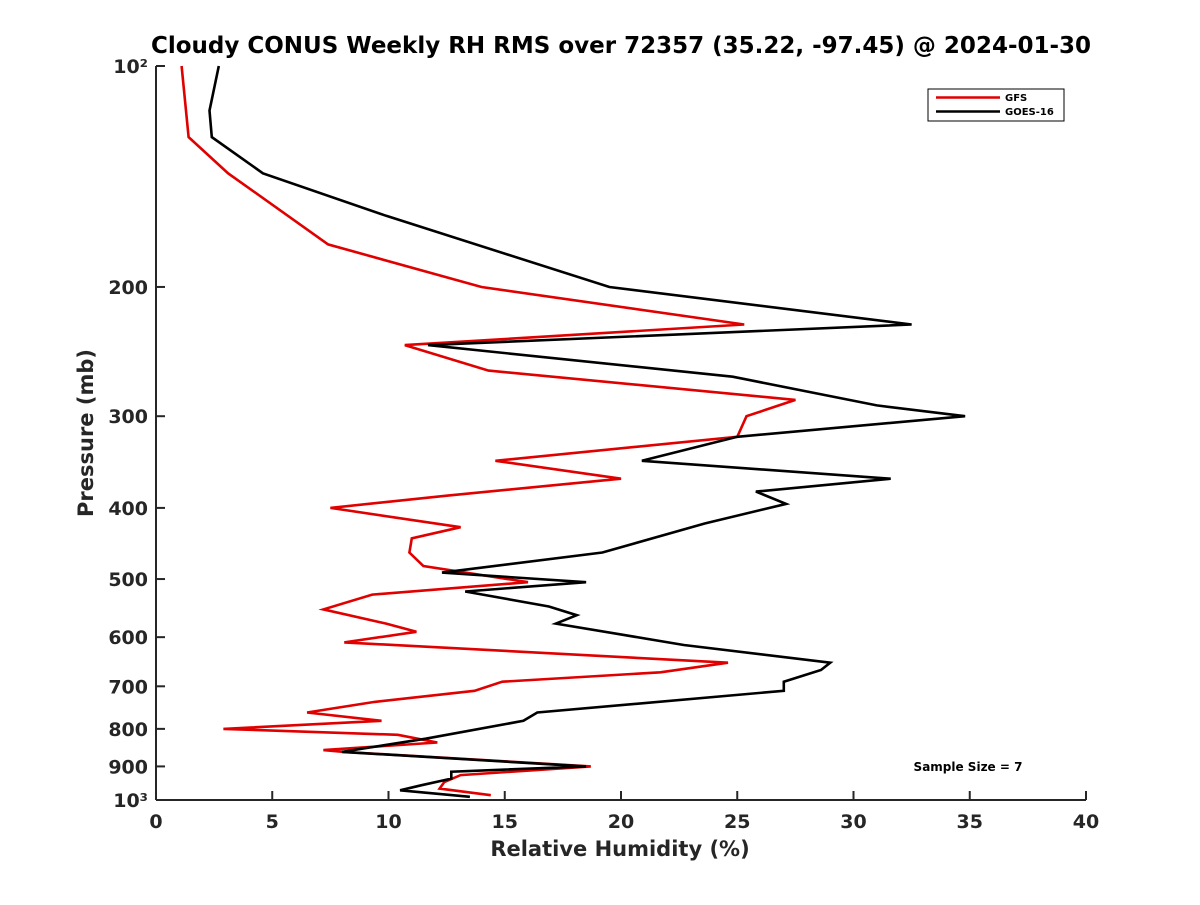 Image resolution: width=1200 pixels, height=905 pixels. I want to click on x-tick-label: 30, so click(853, 822).